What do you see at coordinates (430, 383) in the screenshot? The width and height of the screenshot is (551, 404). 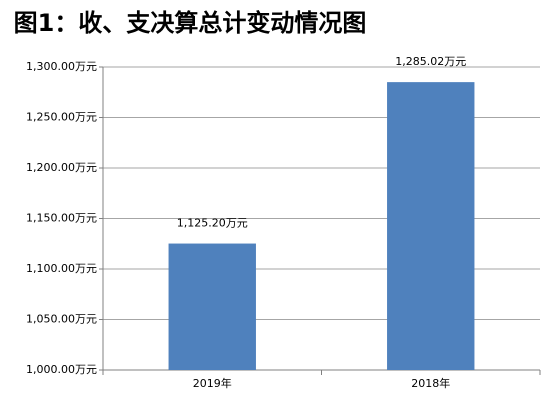 I see `x-tick-label: 2018年` at bounding box center [430, 383].